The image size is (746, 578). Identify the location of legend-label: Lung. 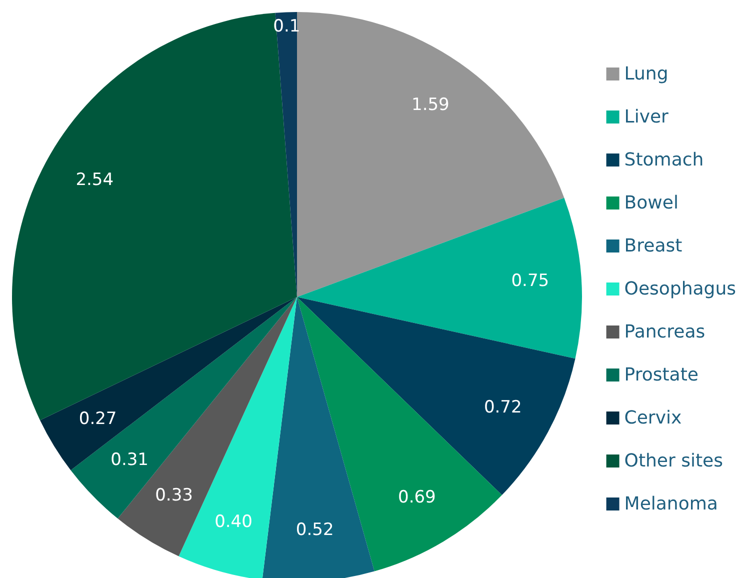
(646, 74).